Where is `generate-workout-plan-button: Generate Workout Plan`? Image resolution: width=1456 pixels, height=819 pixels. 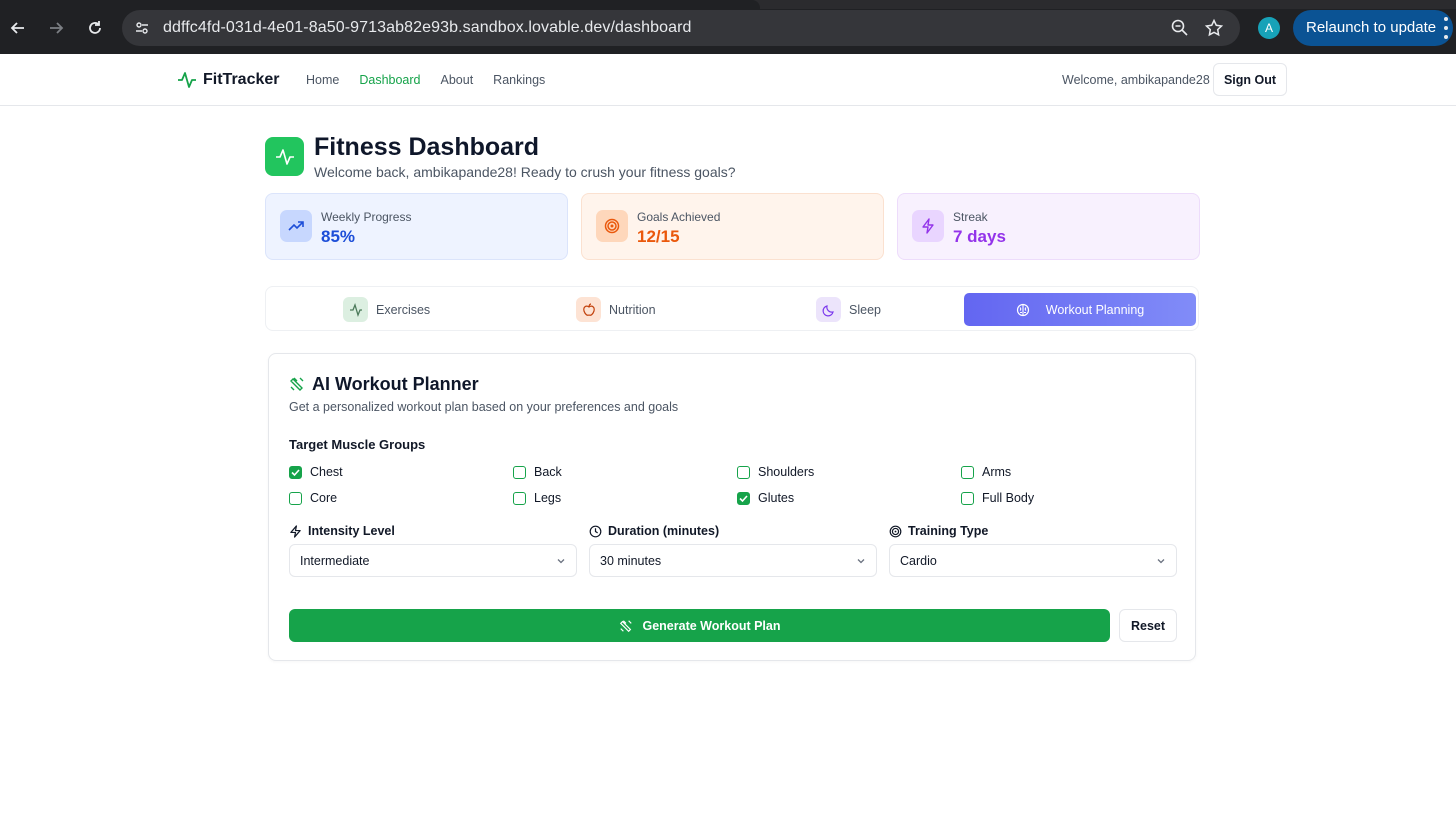 generate-workout-plan-button: Generate Workout Plan is located at coordinates (699, 625).